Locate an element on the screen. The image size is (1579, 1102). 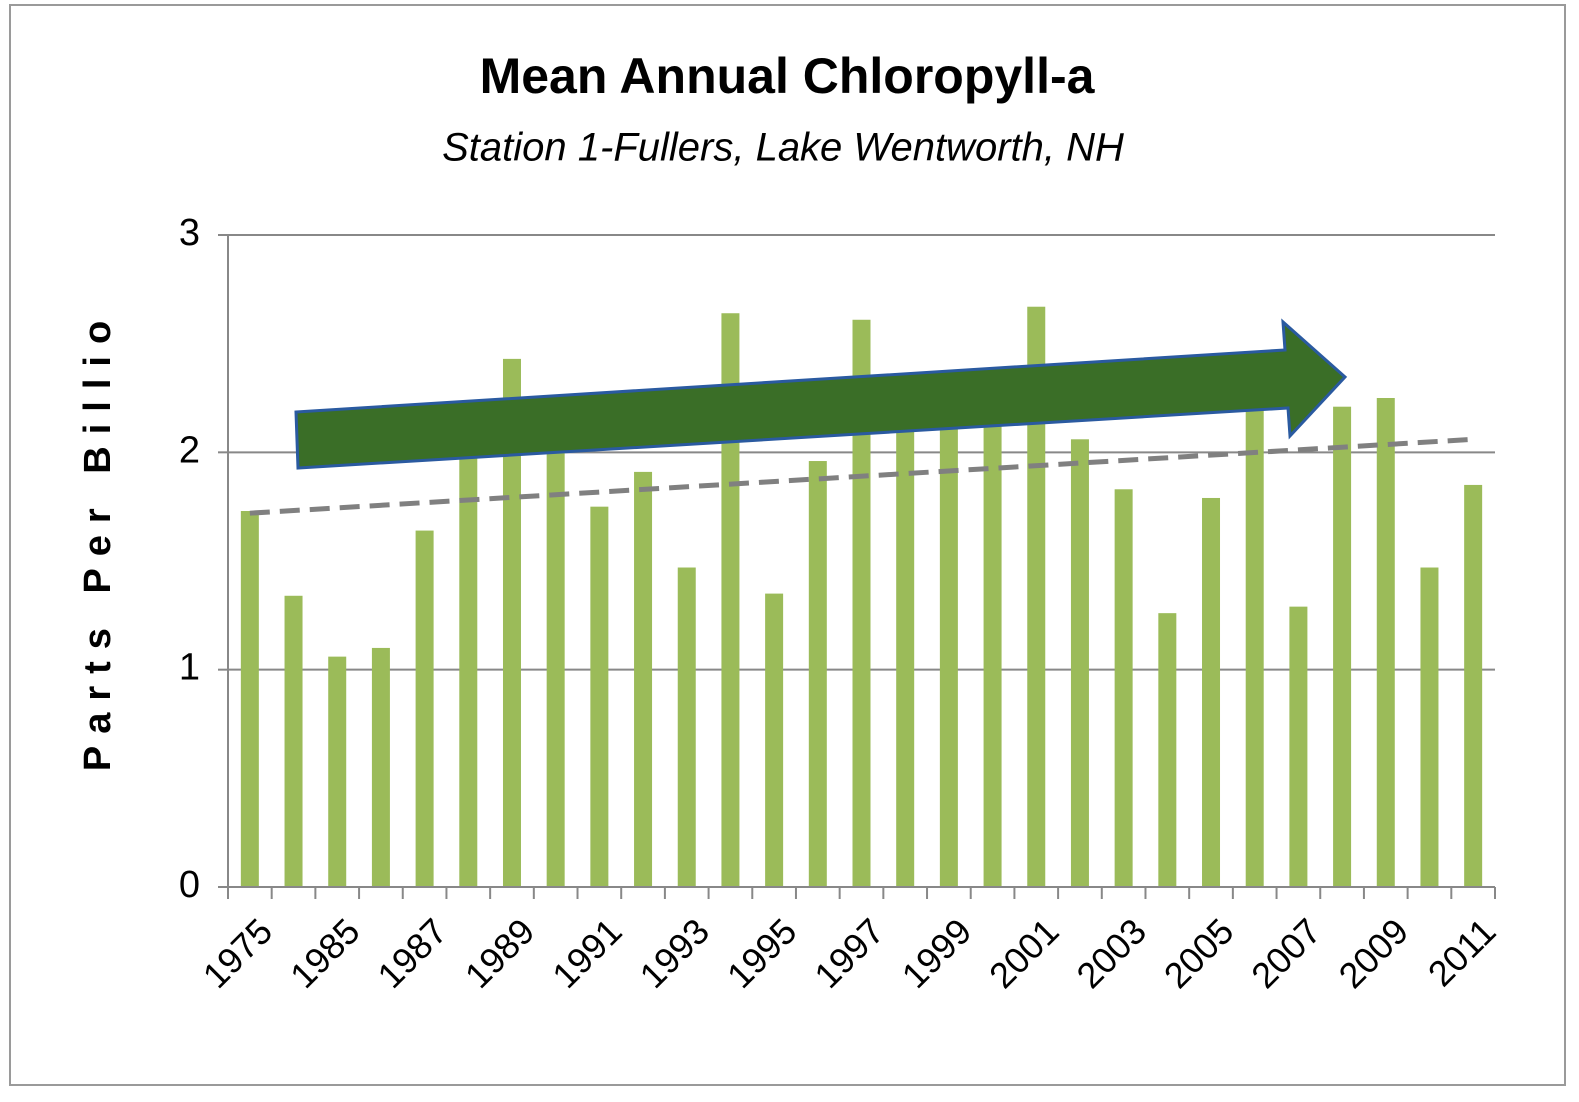
trendline is located at coordinates (861, 476).